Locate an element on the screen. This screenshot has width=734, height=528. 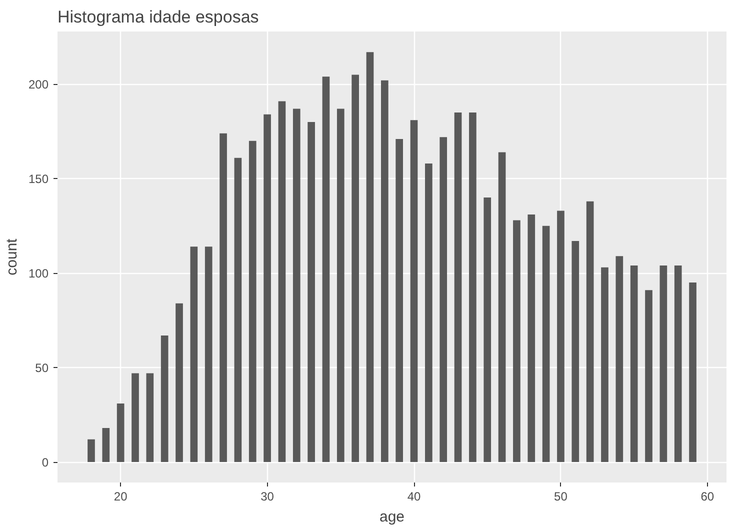
y-tick-label: 150 is located at coordinates (38, 179).